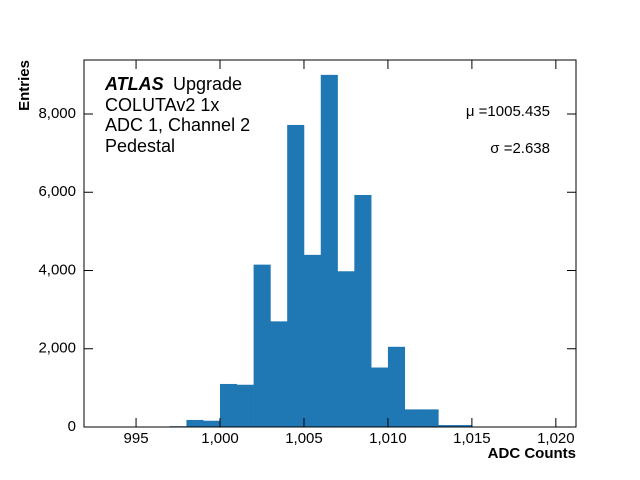 The image size is (640, 480). What do you see at coordinates (472, 438) in the screenshot?
I see `x-tick-label: 1,015` at bounding box center [472, 438].